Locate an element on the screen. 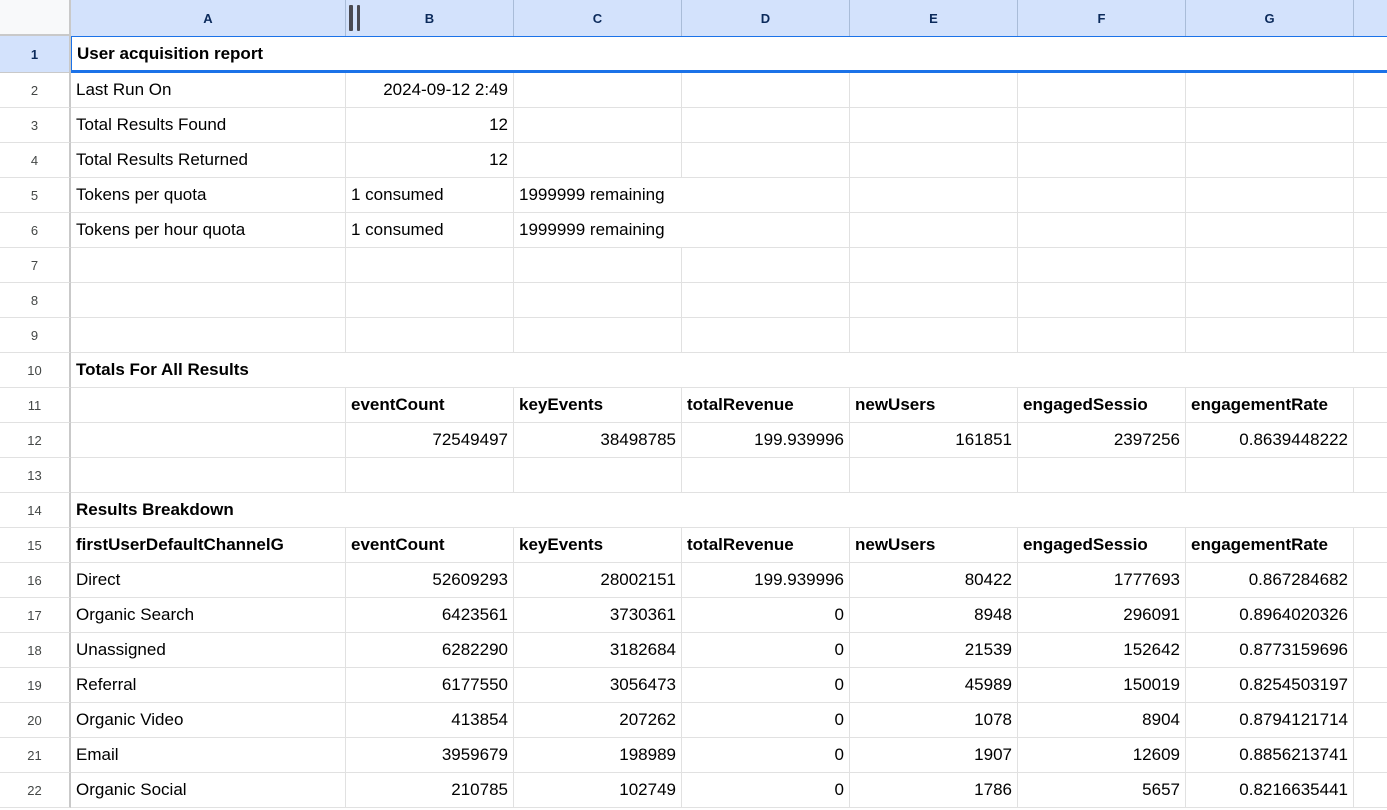 This screenshot has width=1387, height=810. cell-h13 is located at coordinates (1370, 475).